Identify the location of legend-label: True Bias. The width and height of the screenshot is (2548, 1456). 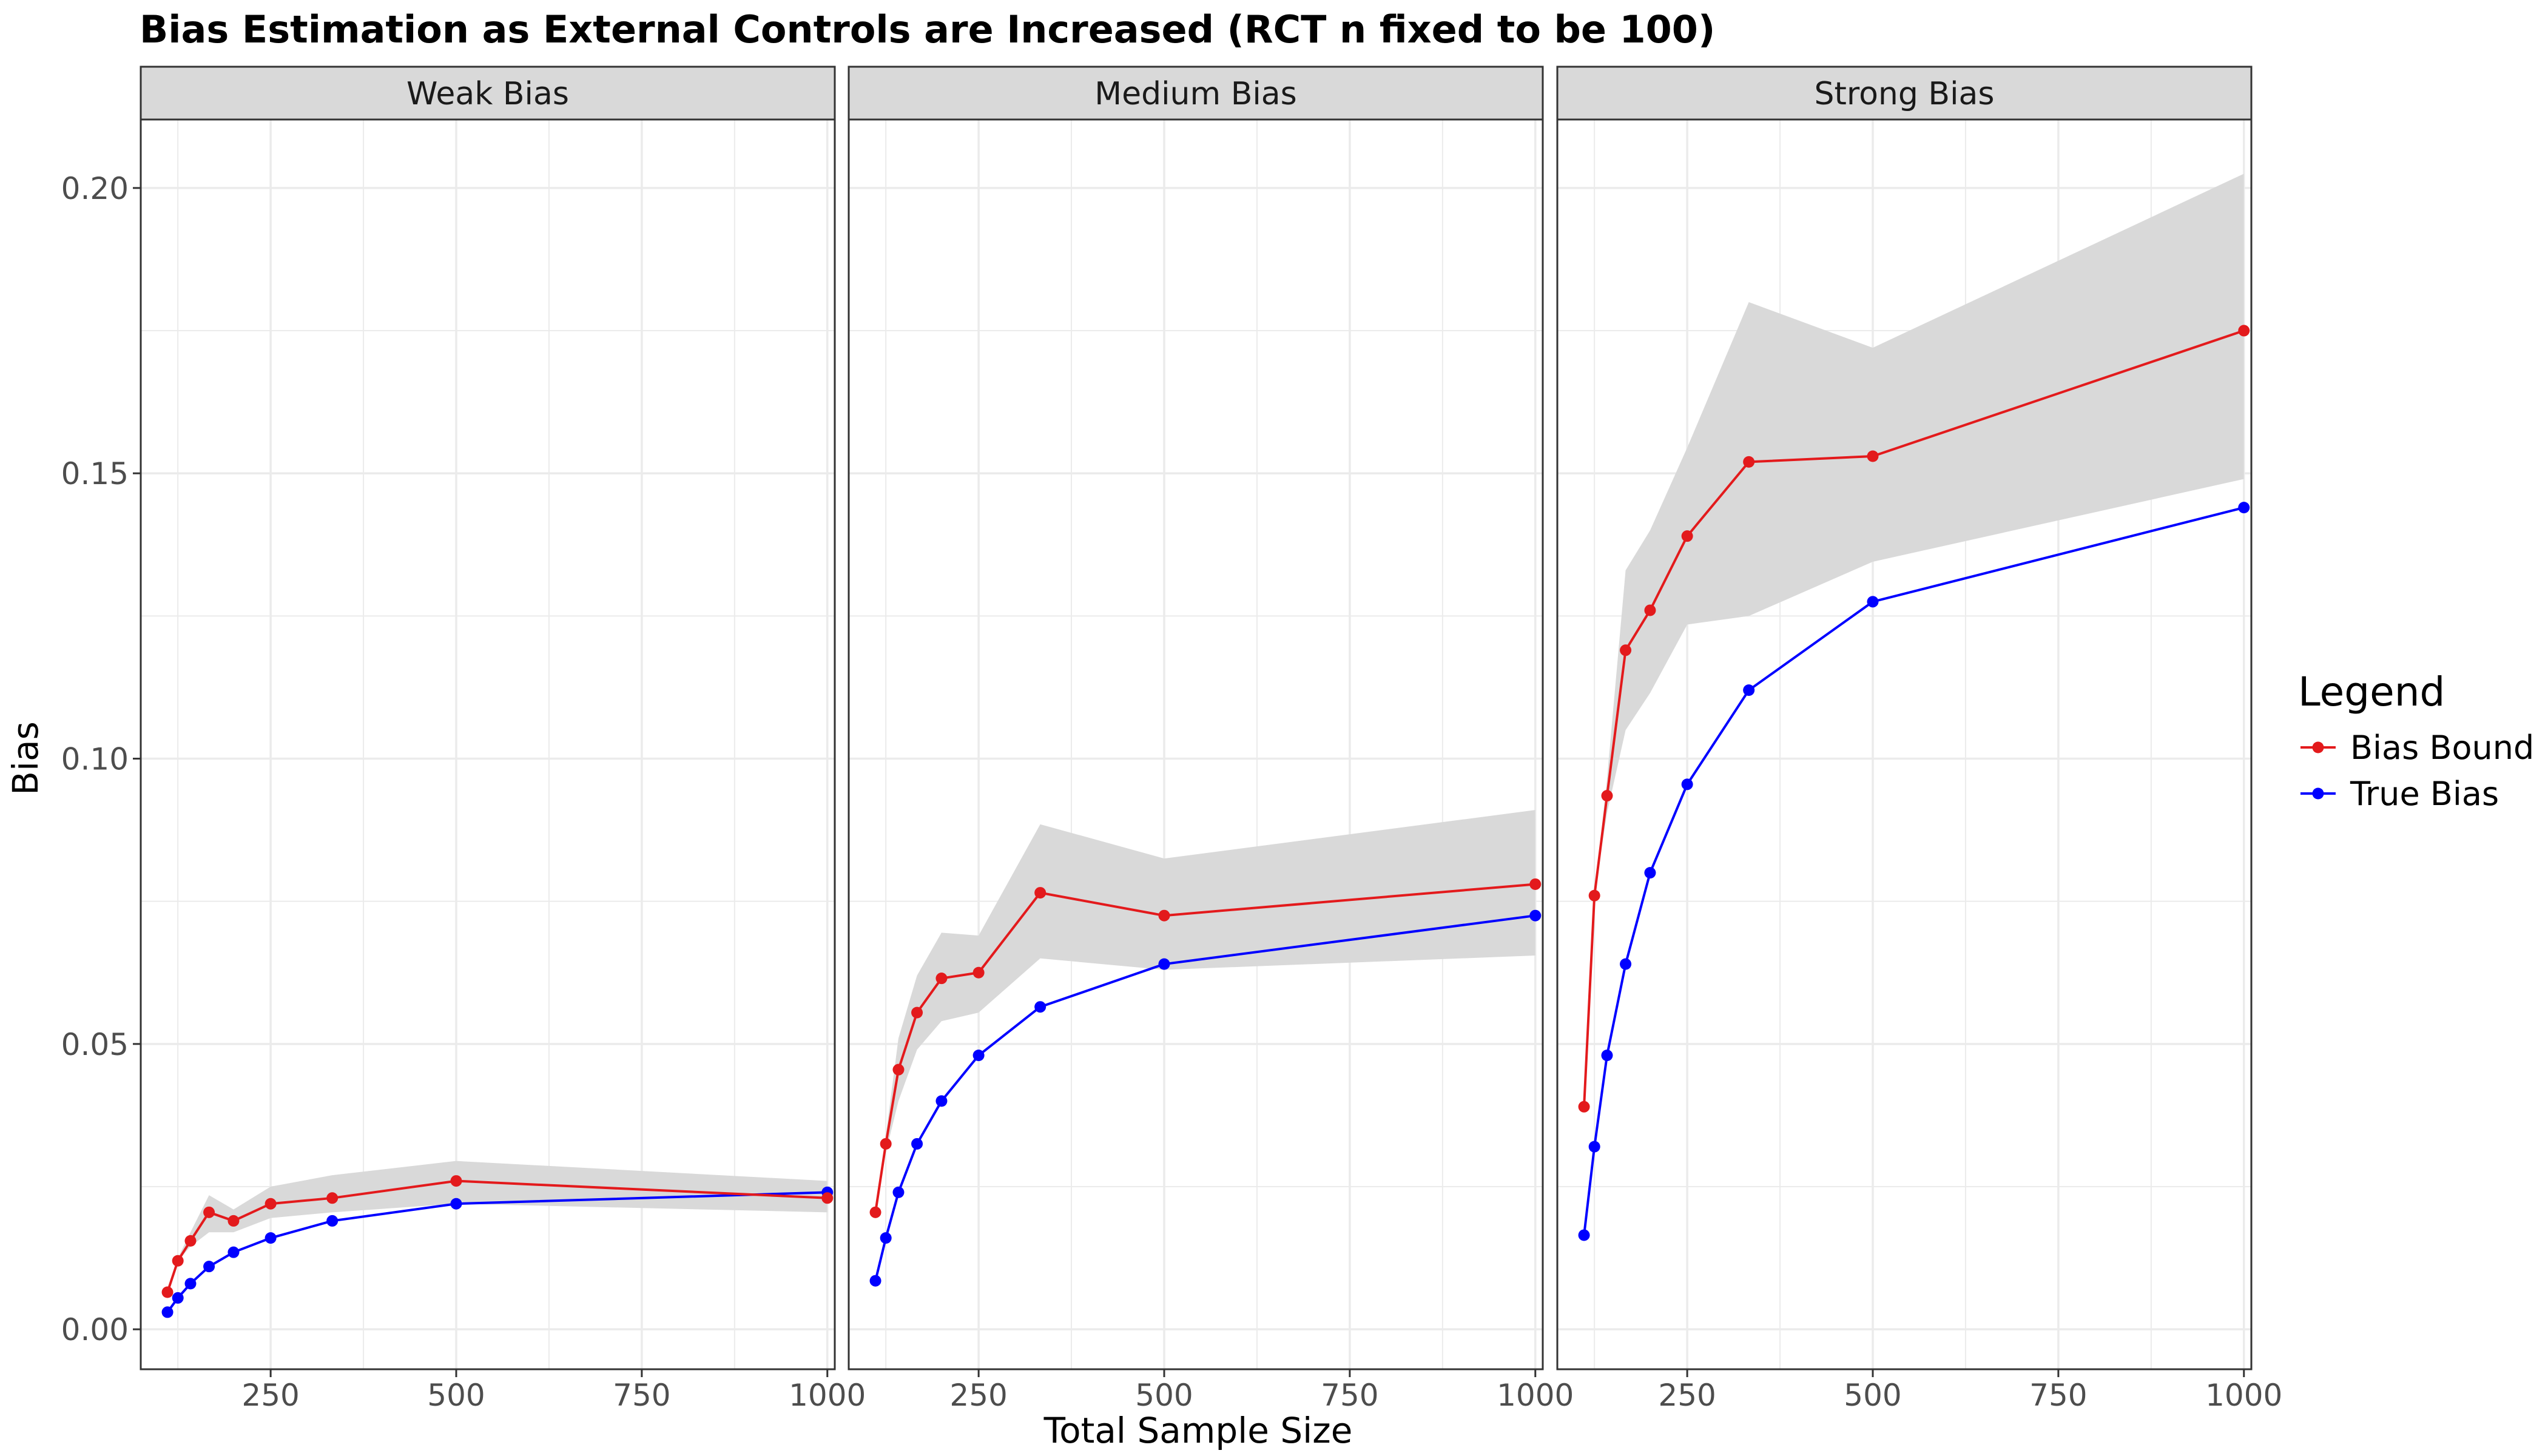
(2424, 794).